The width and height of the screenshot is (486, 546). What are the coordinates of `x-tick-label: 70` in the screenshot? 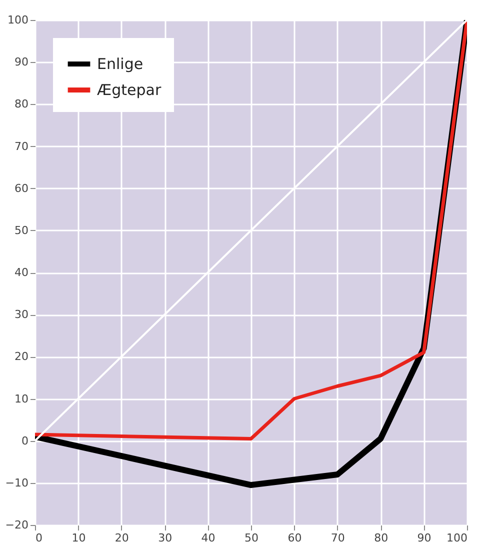 It's located at (337, 538).